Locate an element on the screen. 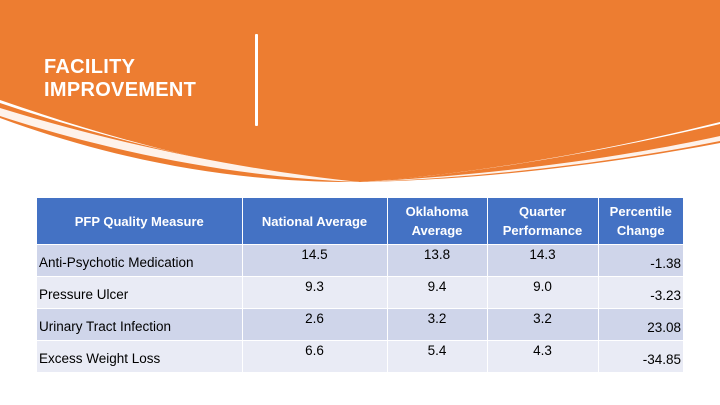 The image size is (720, 405). measure-cell: Urinary Tract Infection is located at coordinates (140, 324).